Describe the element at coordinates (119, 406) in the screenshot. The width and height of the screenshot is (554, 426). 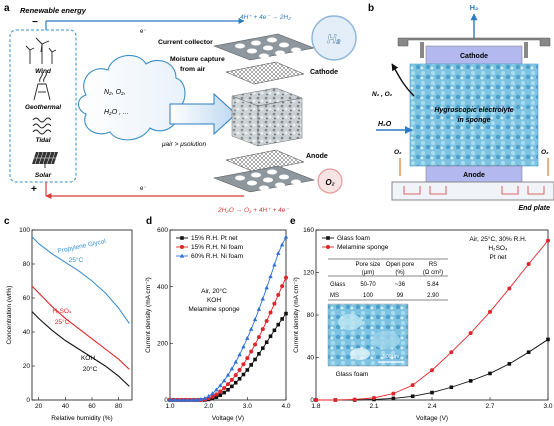
I see `x-tick-label: 80` at that location.